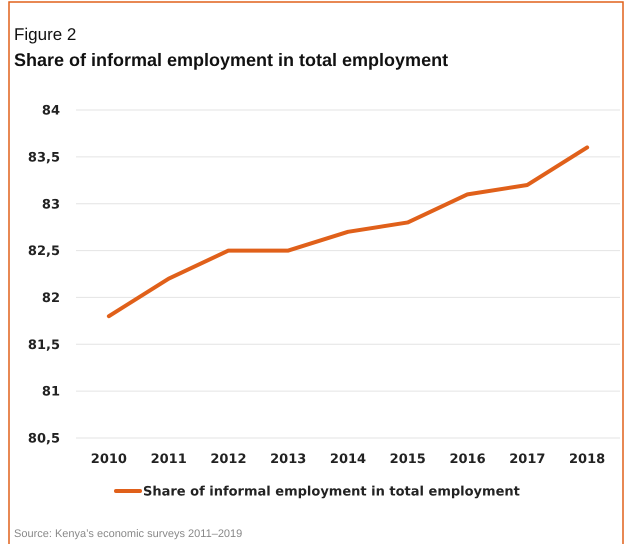 The height and width of the screenshot is (544, 625). Describe the element at coordinates (51, 204) in the screenshot. I see `y-tick-label: 83` at that location.